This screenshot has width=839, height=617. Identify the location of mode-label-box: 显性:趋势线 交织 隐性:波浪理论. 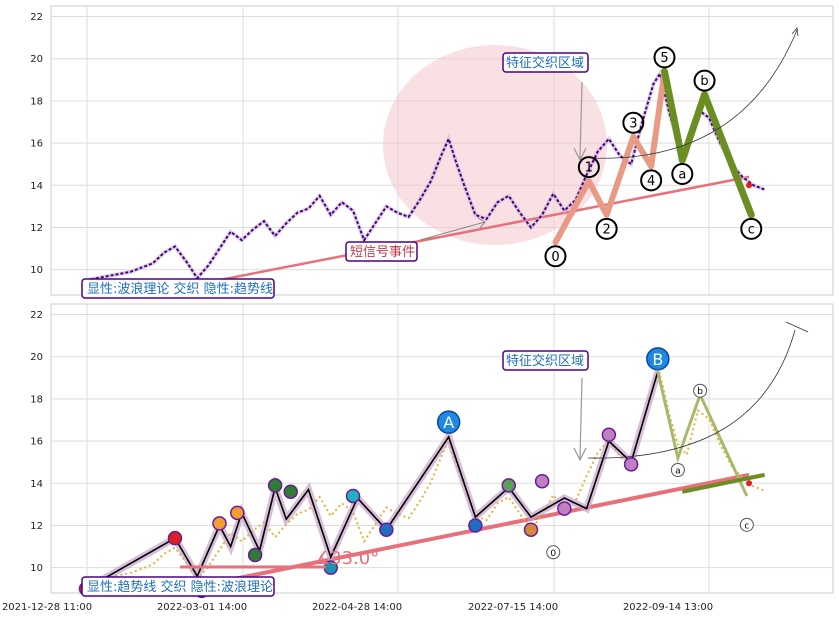
(178, 586).